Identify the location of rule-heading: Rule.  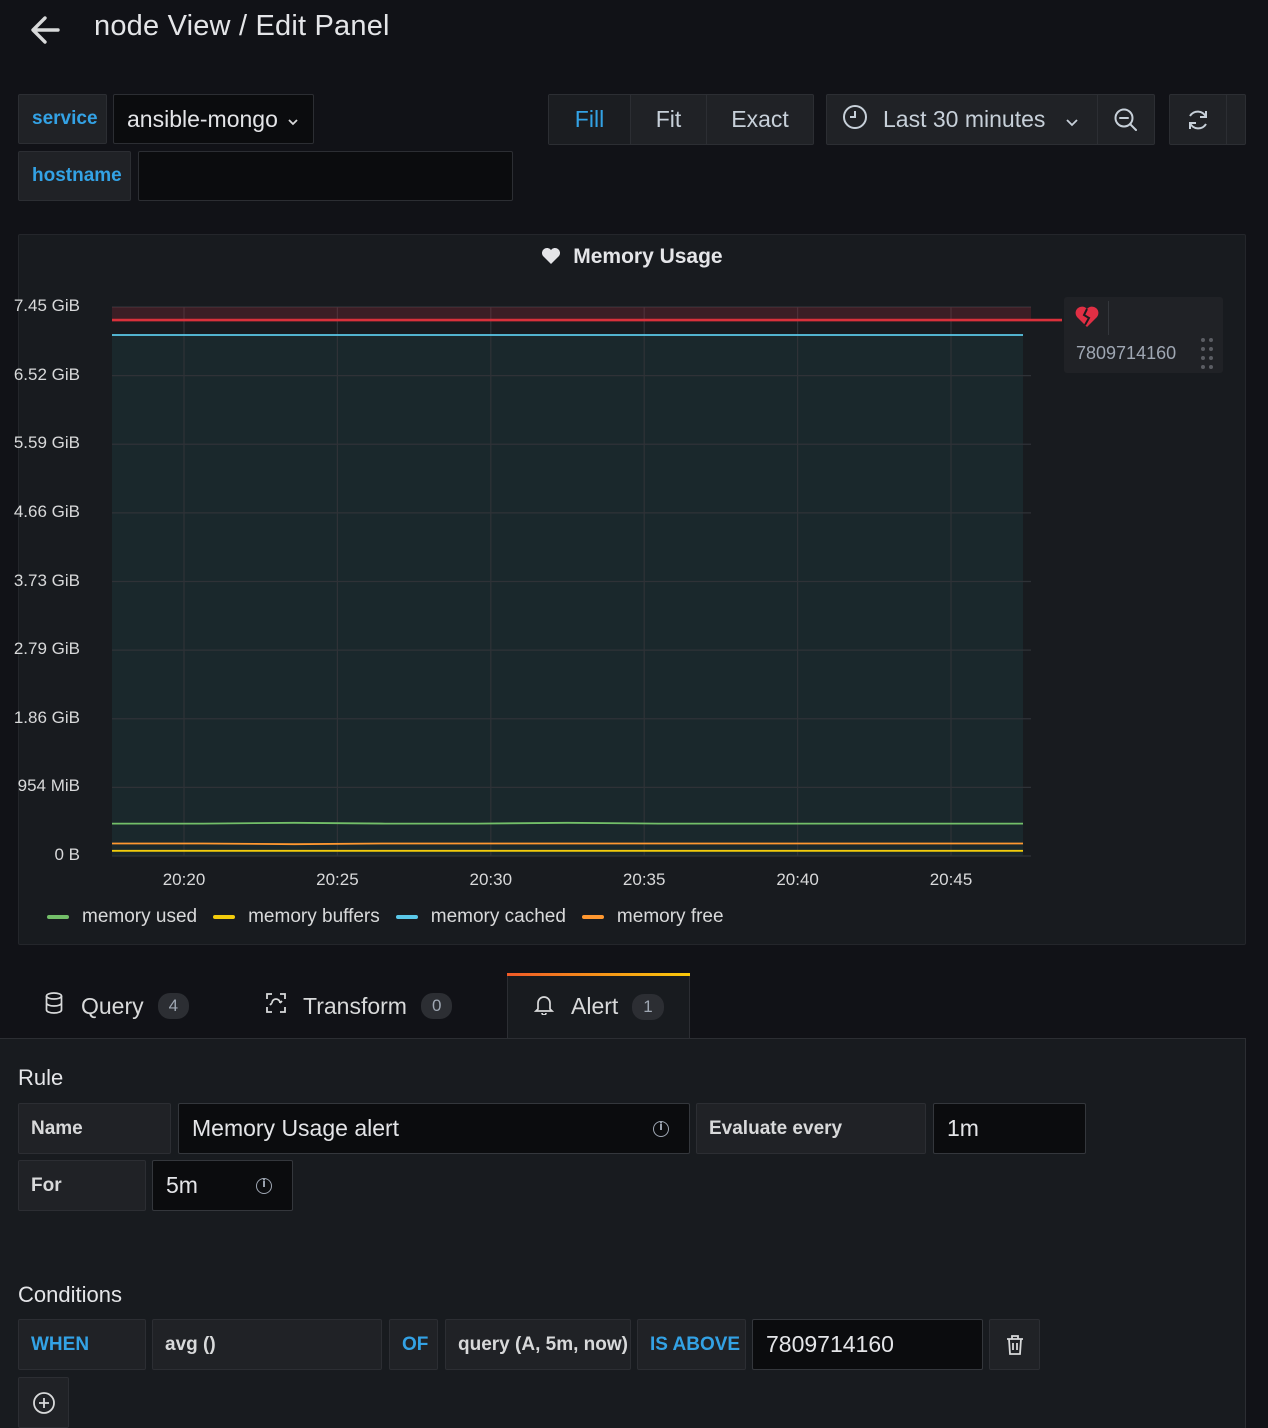
(41, 1077).